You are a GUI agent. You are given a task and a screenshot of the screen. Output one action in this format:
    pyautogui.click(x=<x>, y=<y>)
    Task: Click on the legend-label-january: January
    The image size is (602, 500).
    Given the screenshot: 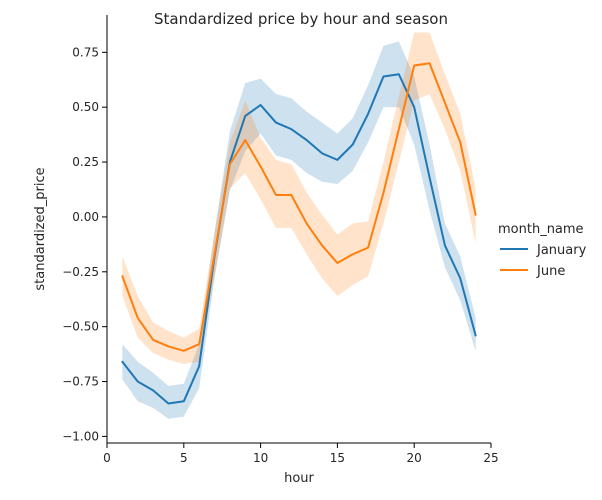 What is the action you would take?
    pyautogui.click(x=561, y=250)
    